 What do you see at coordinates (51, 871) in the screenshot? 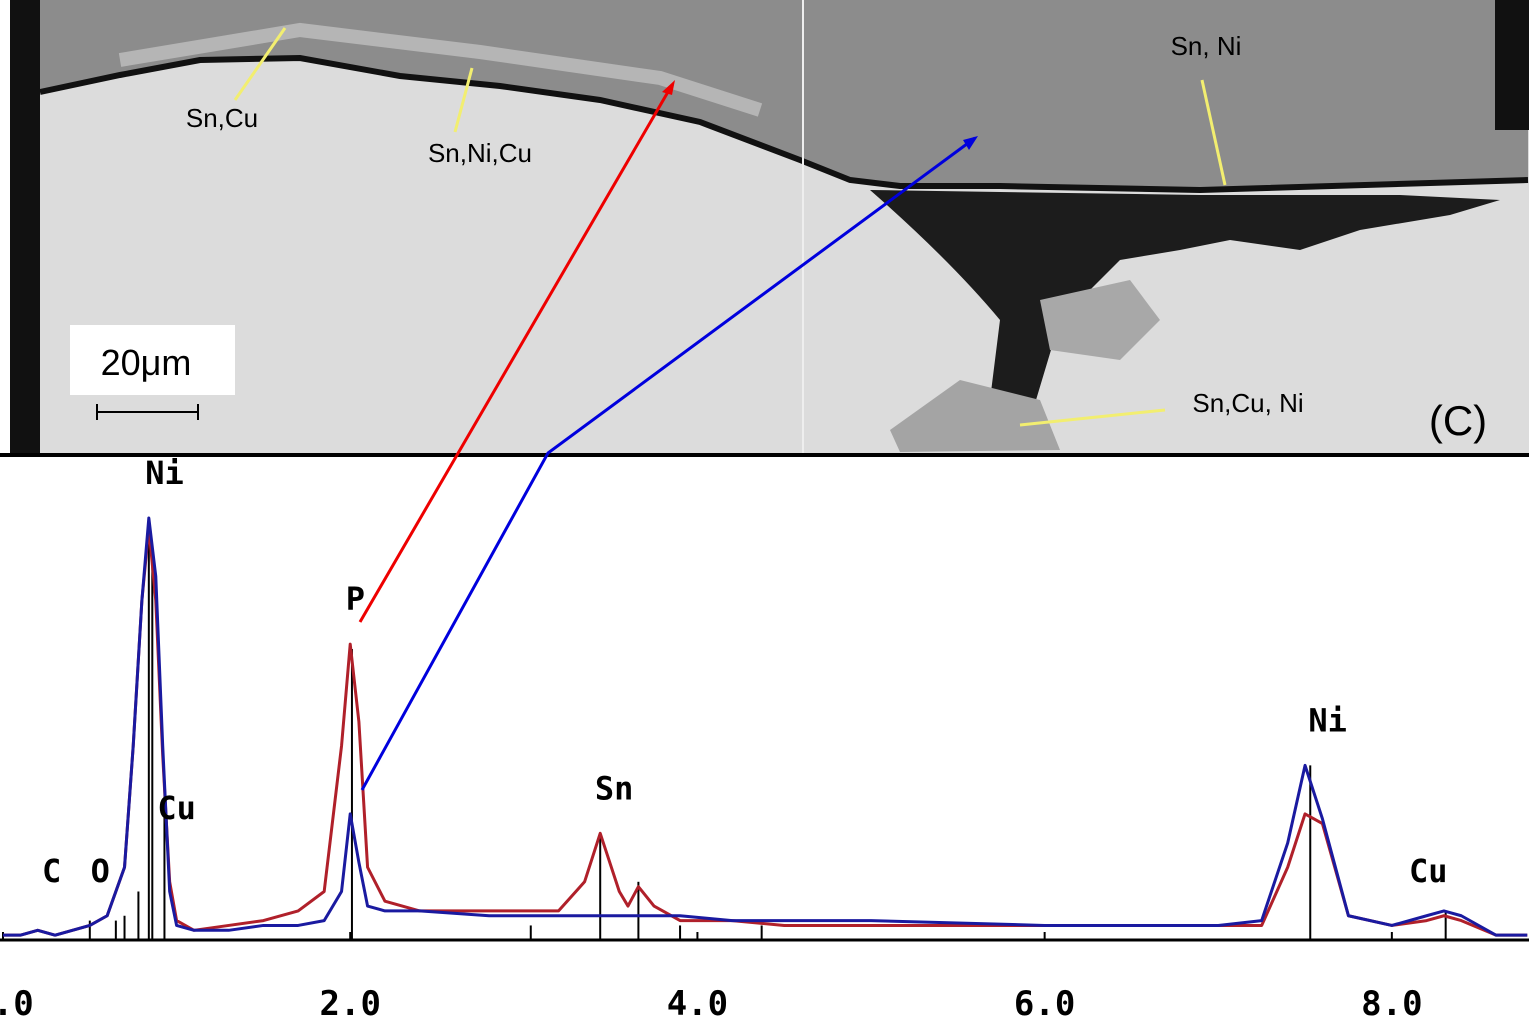
I see `peak-label: C` at bounding box center [51, 871].